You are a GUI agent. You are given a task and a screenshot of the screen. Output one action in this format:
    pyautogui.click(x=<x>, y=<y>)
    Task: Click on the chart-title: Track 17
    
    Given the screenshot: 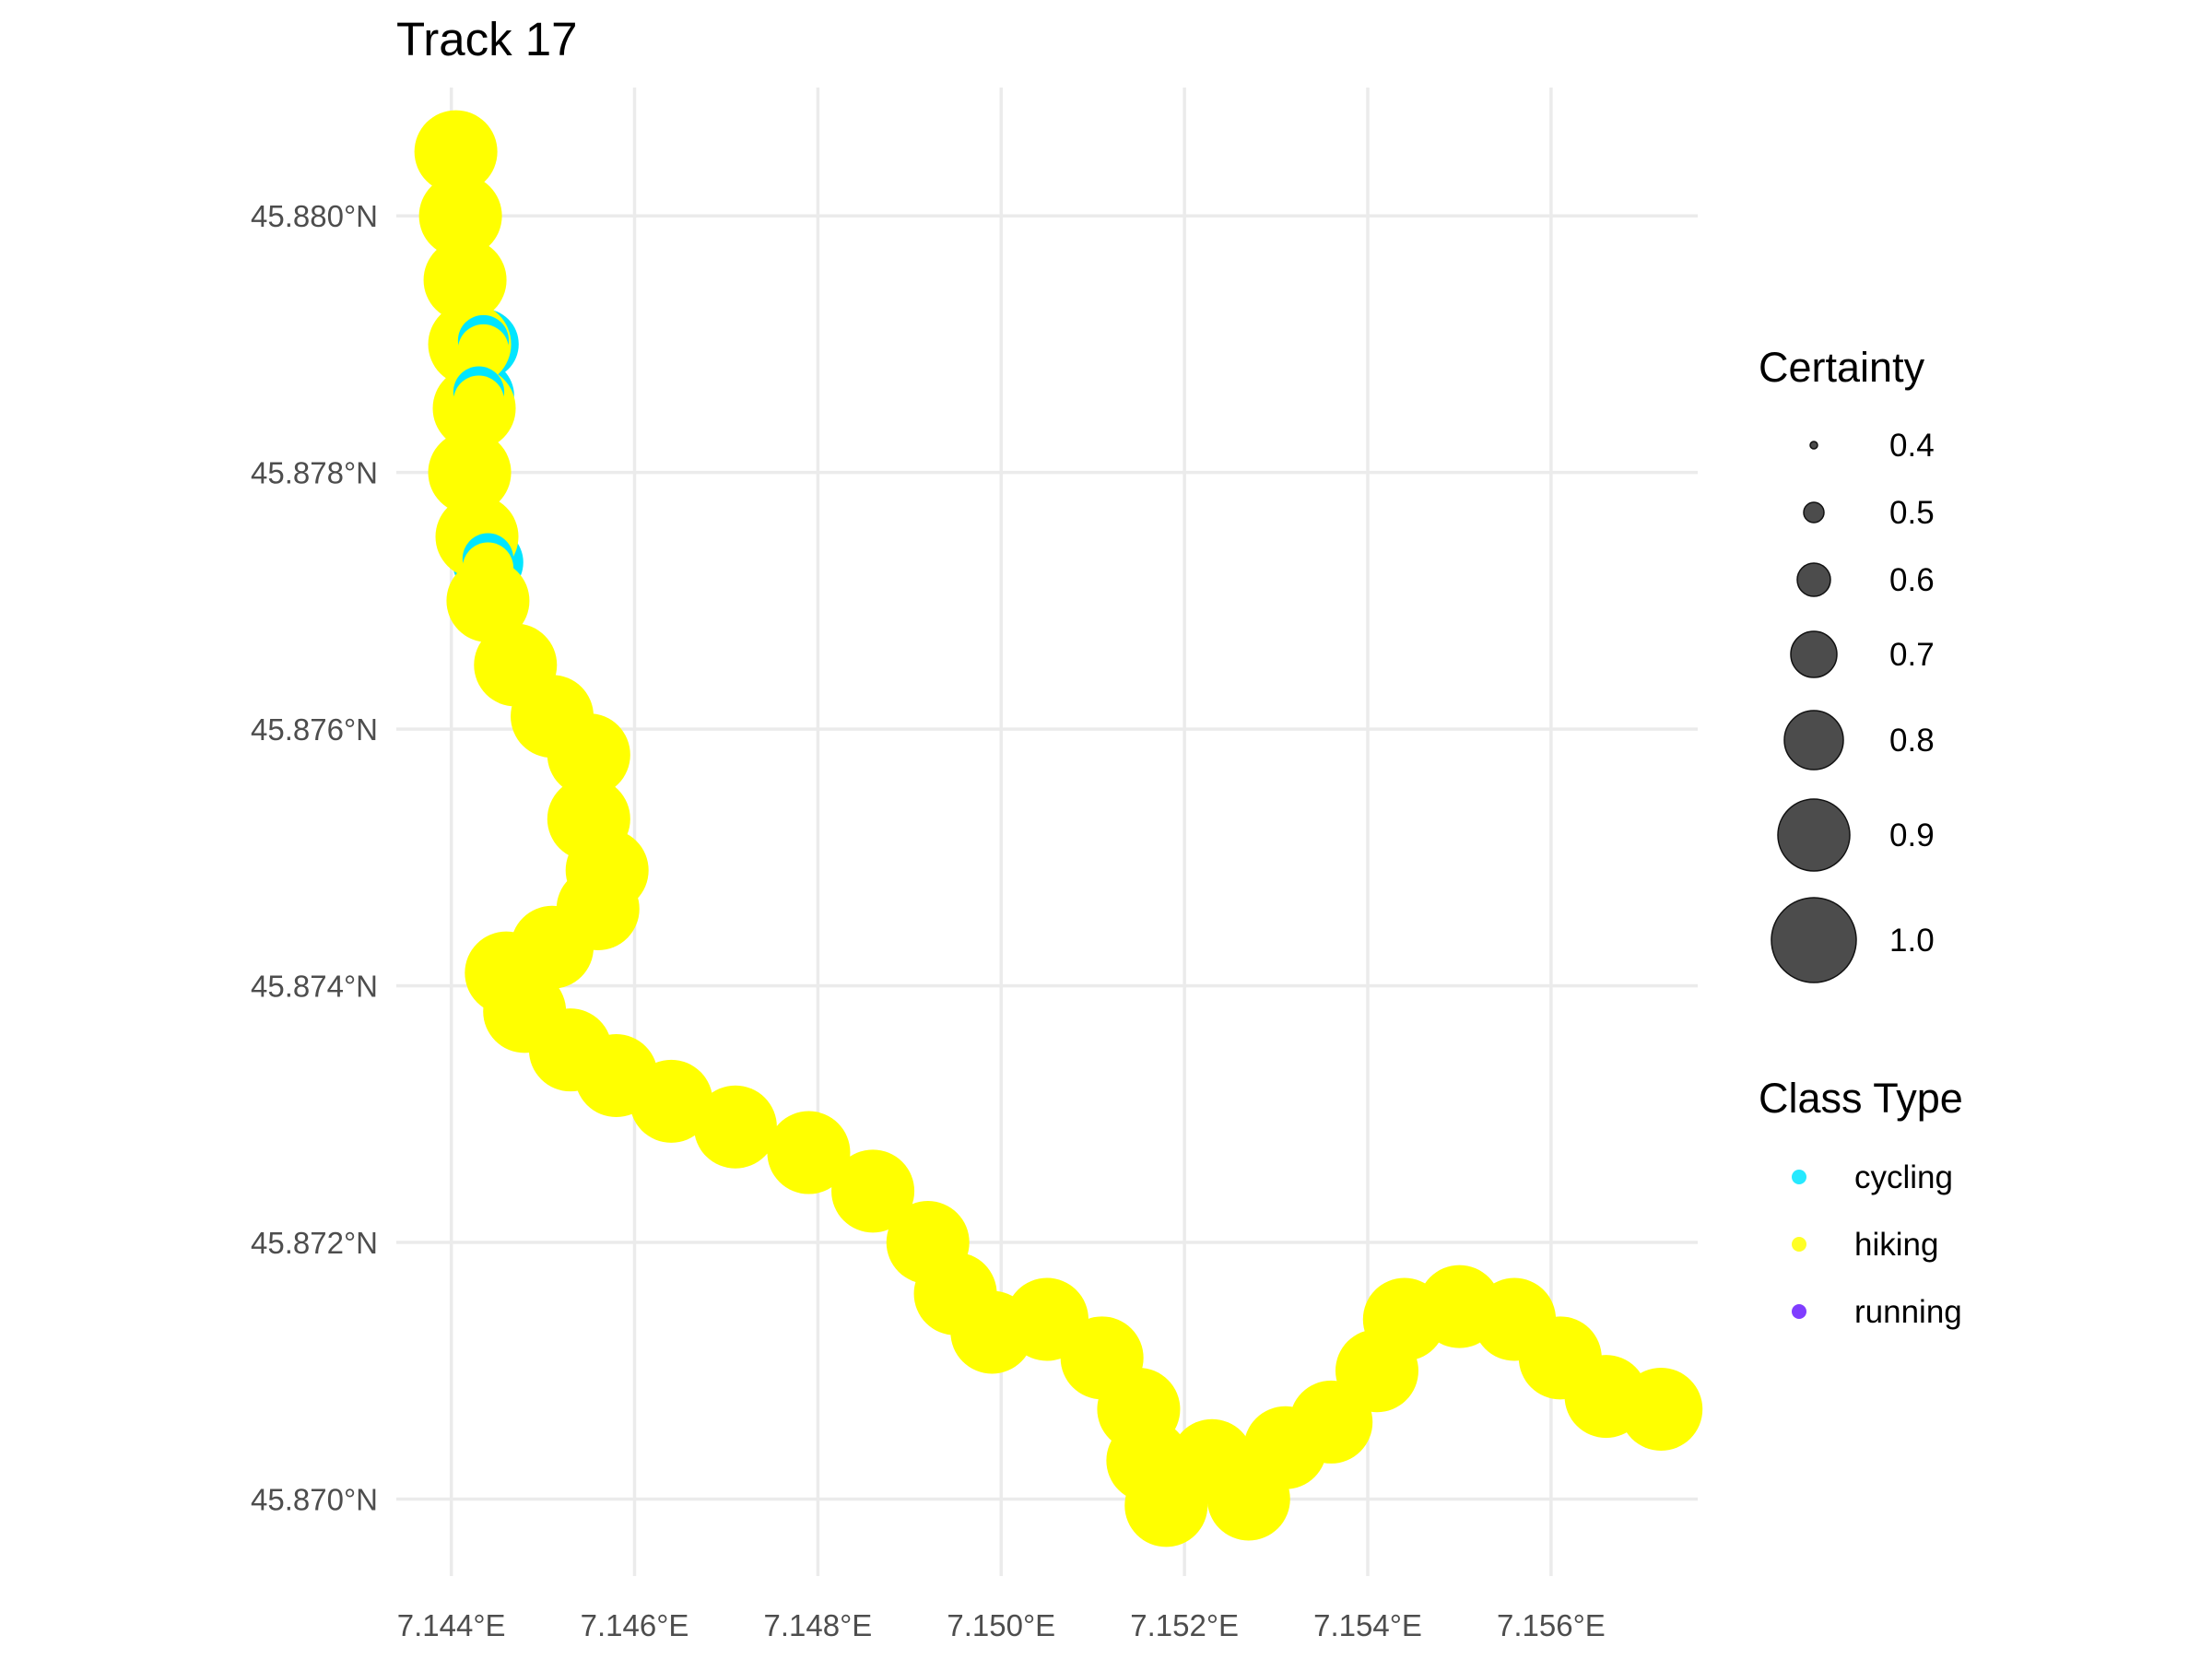 What is the action you would take?
    pyautogui.click(x=487, y=39)
    